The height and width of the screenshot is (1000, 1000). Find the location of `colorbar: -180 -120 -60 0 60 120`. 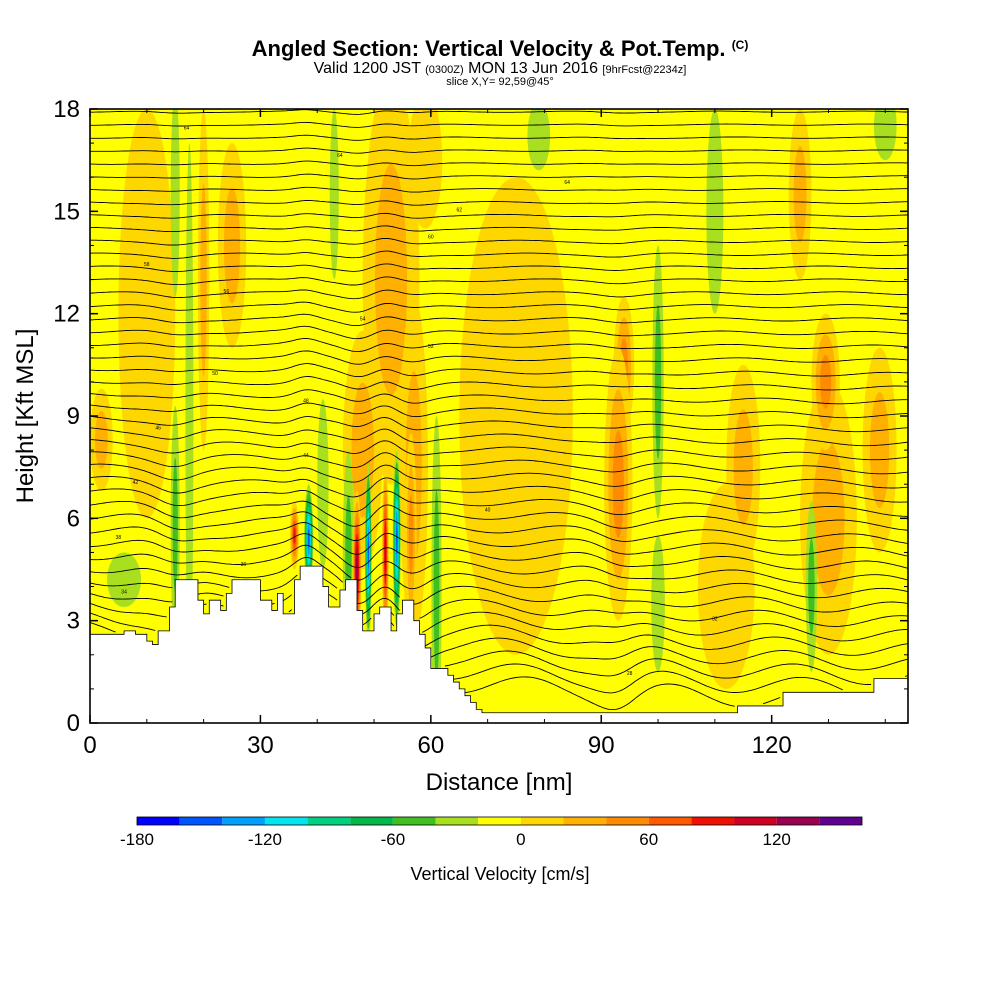

colorbar: -180 -120 -60 0 60 120 is located at coordinates (491, 832).